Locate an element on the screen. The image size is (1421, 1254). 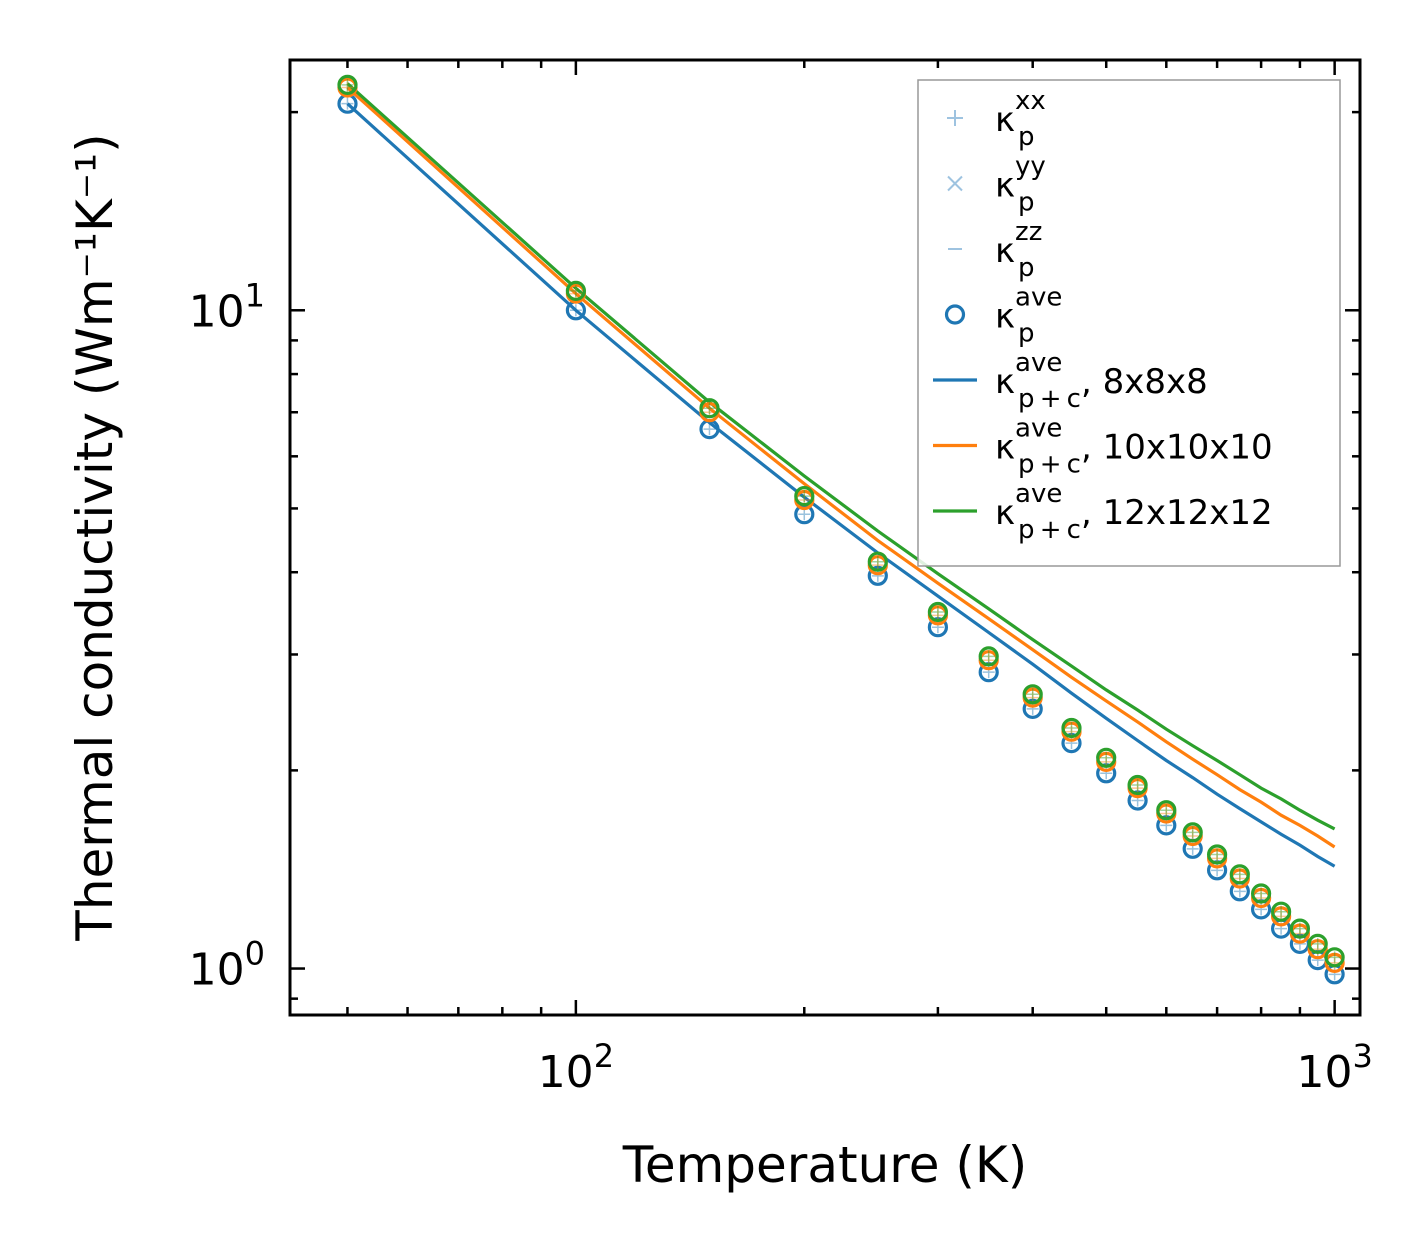
legend-sup: zz is located at coordinates (1028, 232).